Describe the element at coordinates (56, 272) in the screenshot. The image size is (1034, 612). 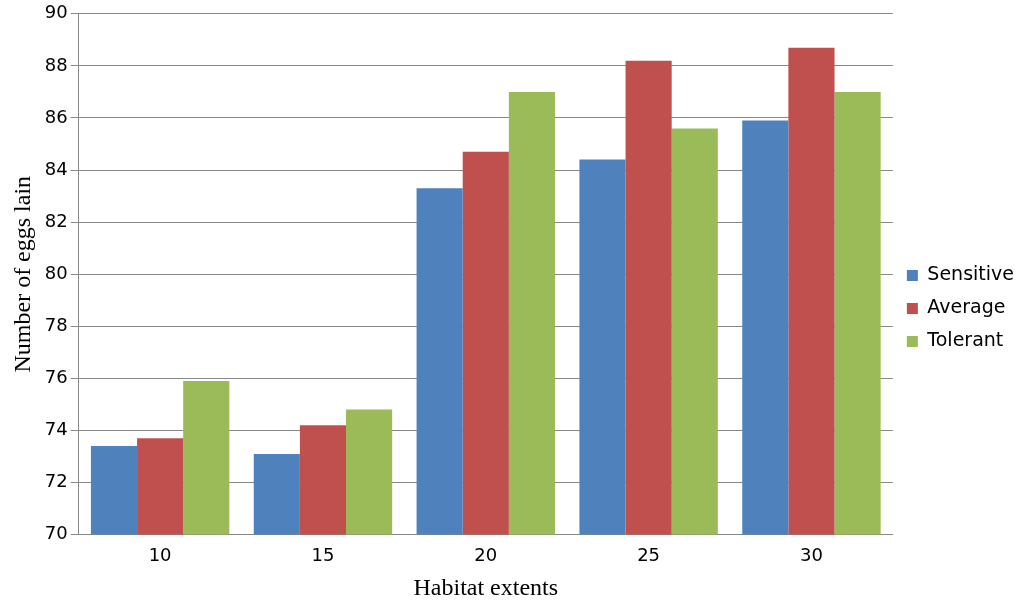
I see `y-tick-label: 80` at that location.